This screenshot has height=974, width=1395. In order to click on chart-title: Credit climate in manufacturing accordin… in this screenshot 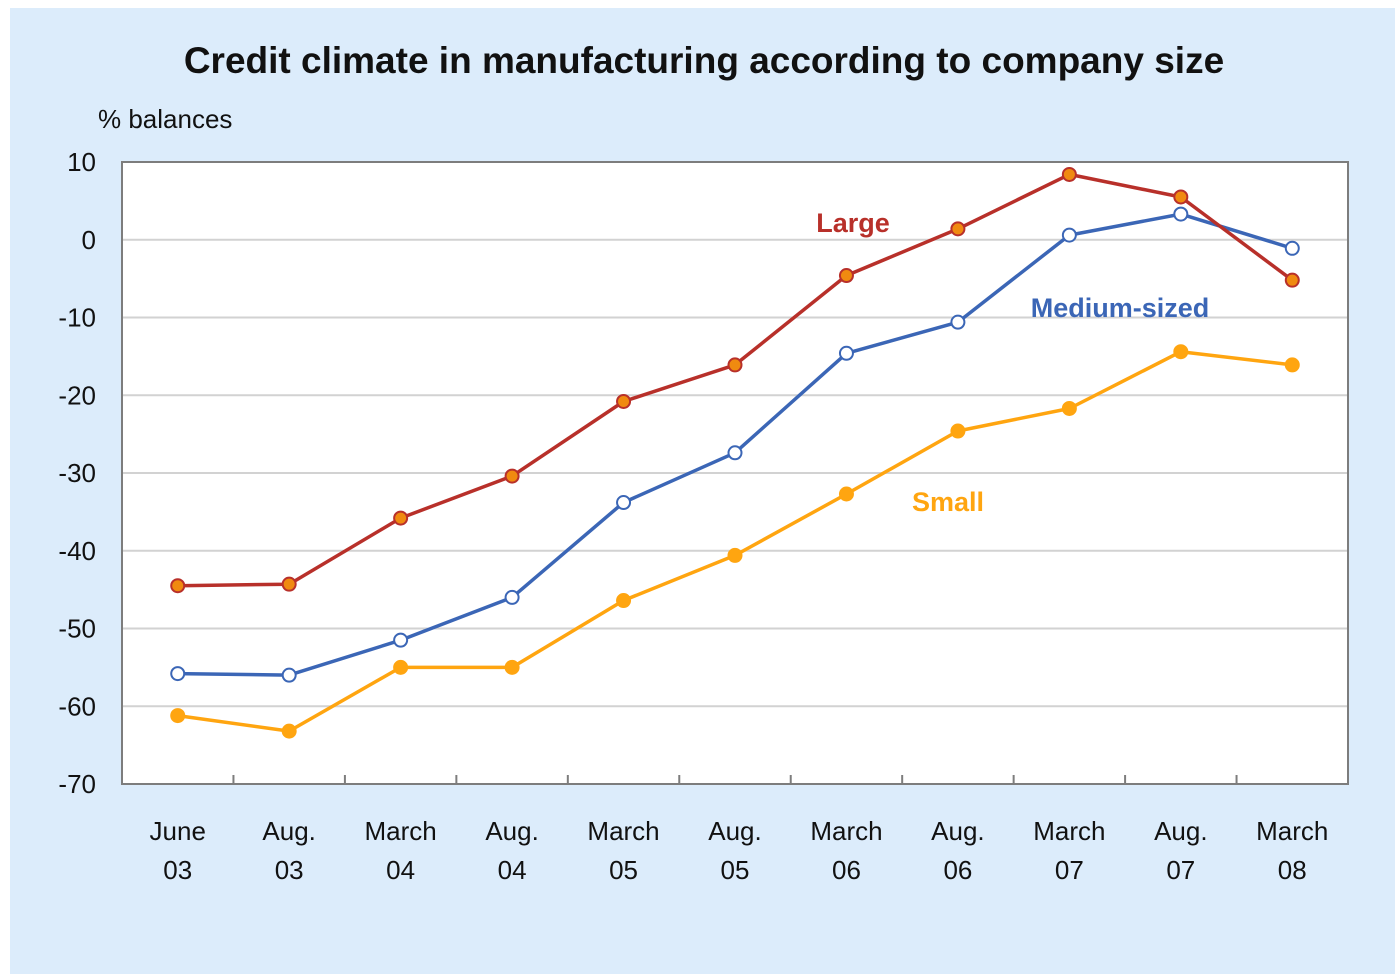, I will do `click(704, 60)`.